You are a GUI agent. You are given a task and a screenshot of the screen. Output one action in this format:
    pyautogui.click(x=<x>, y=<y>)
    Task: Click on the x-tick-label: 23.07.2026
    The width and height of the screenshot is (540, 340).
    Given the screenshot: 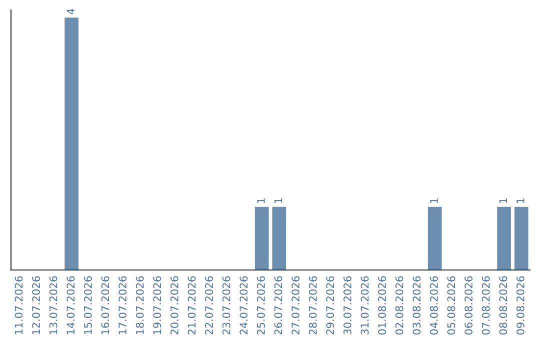 What is the action you would take?
    pyautogui.click(x=226, y=305)
    